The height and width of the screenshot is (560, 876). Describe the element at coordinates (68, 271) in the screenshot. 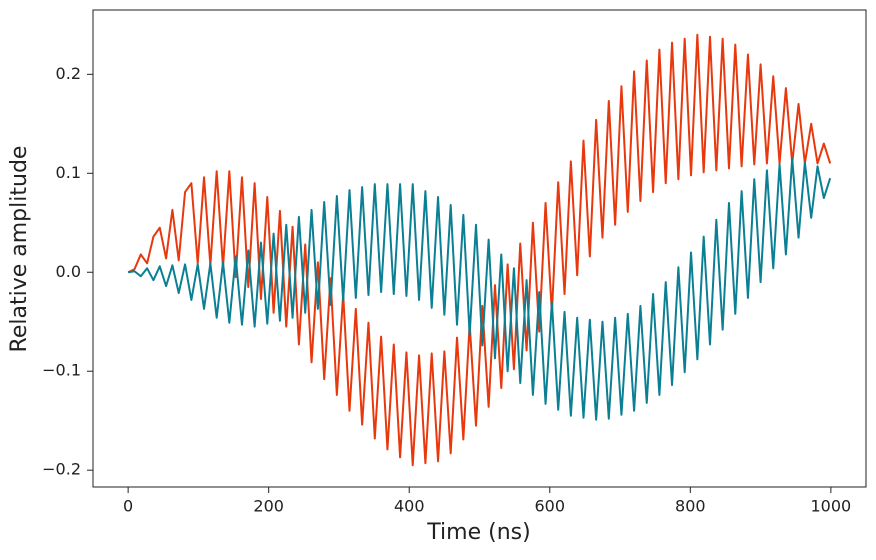

I see `y-tick-label: 0.0` at that location.